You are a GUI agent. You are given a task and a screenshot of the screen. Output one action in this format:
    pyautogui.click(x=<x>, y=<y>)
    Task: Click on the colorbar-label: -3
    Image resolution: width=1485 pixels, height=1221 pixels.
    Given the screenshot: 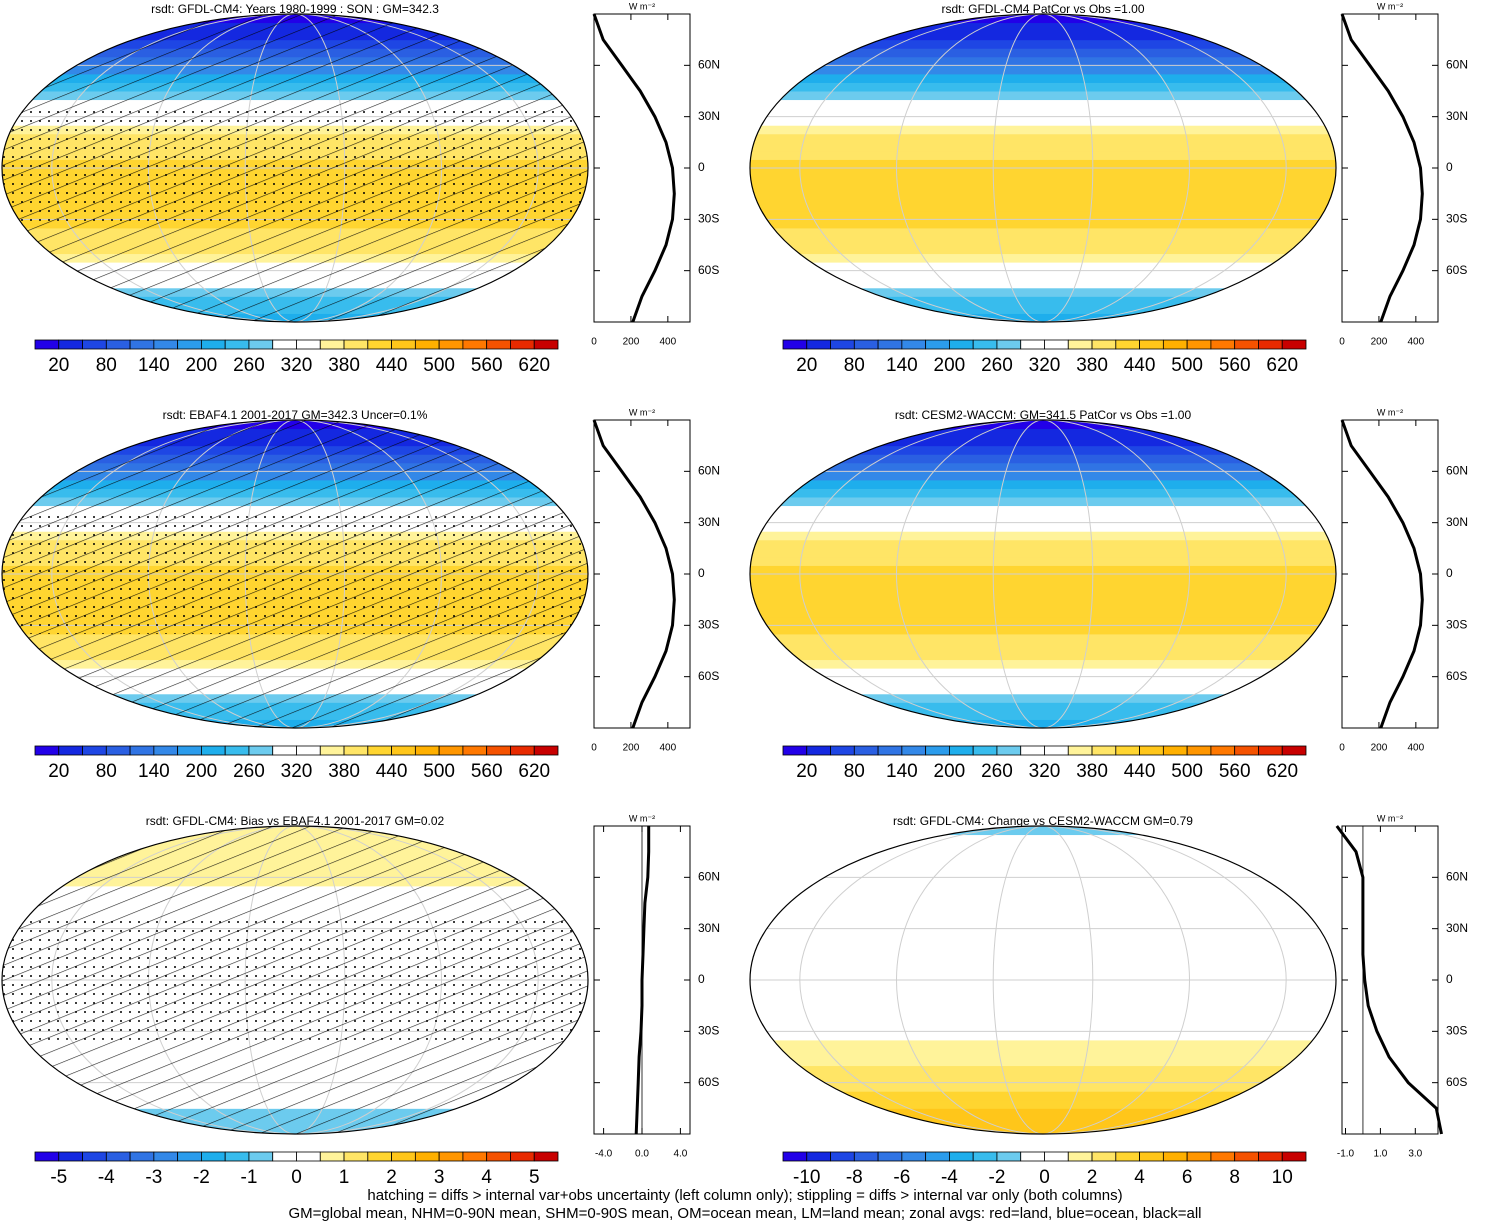 What is the action you would take?
    pyautogui.click(x=153, y=1177)
    